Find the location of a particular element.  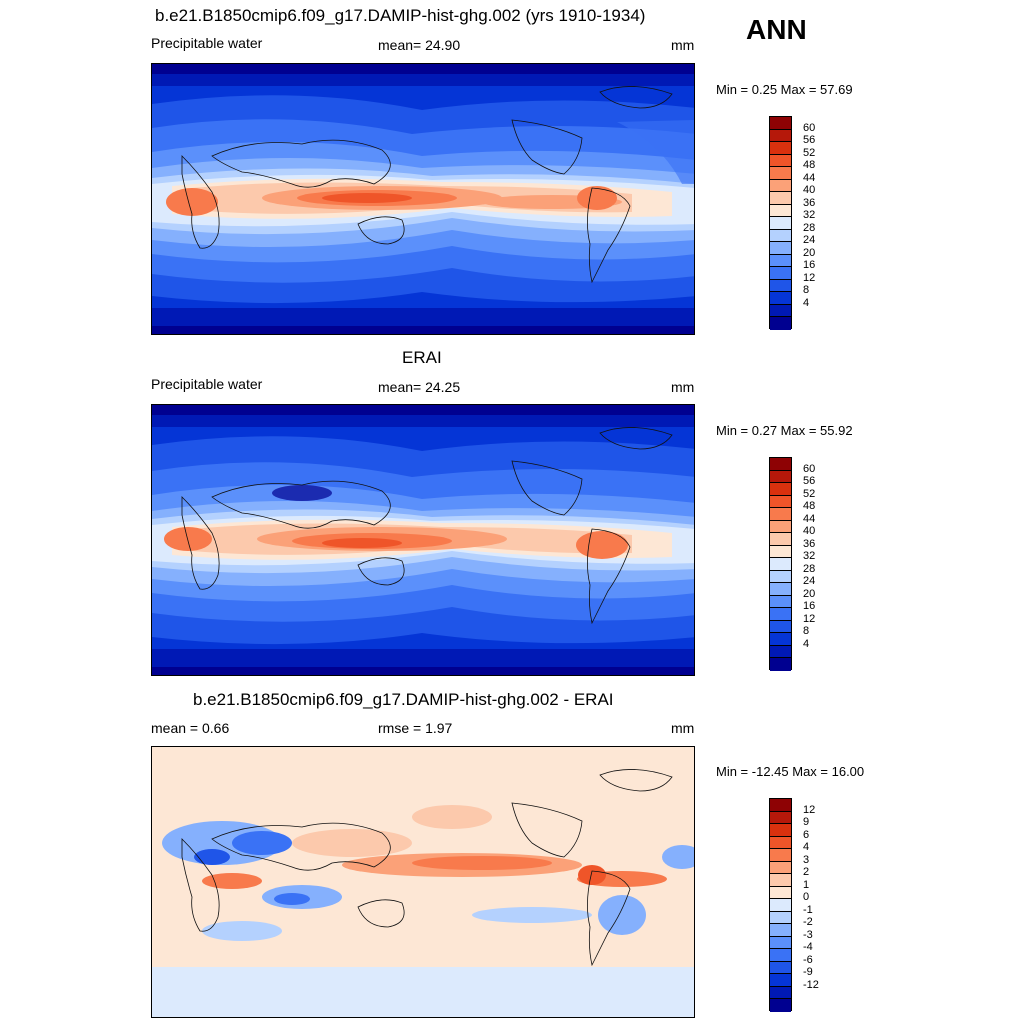

panel-1-variable-label: Precipitable water is located at coordinates (207, 43).